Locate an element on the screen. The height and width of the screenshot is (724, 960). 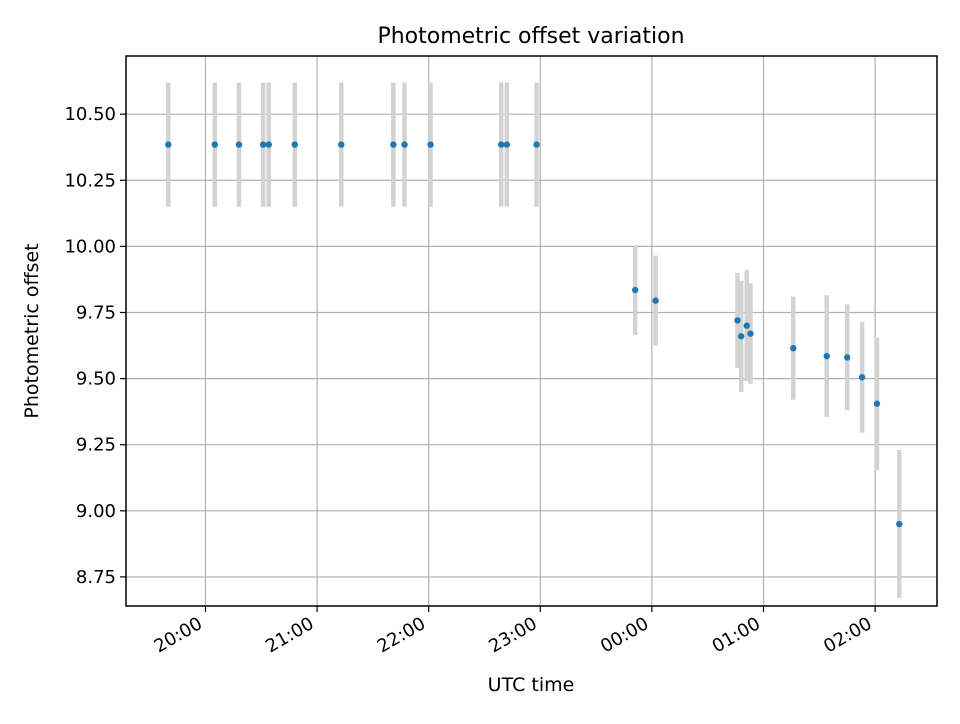
x-tick-label: 00:00 is located at coordinates (624, 635).